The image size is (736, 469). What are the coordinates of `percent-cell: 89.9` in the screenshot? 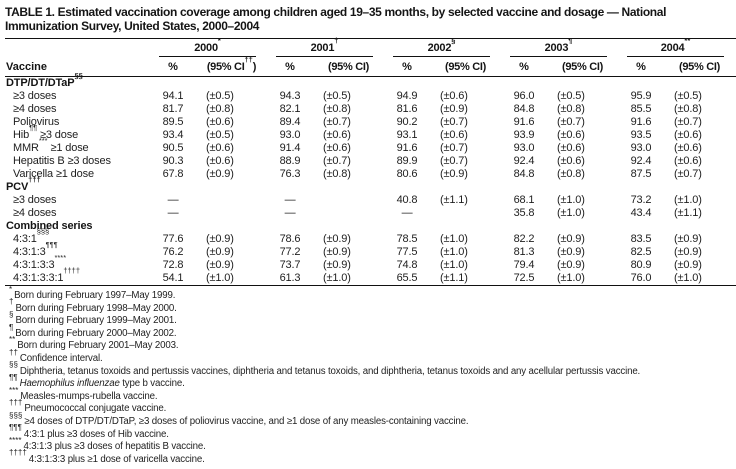 It's located at (407, 161).